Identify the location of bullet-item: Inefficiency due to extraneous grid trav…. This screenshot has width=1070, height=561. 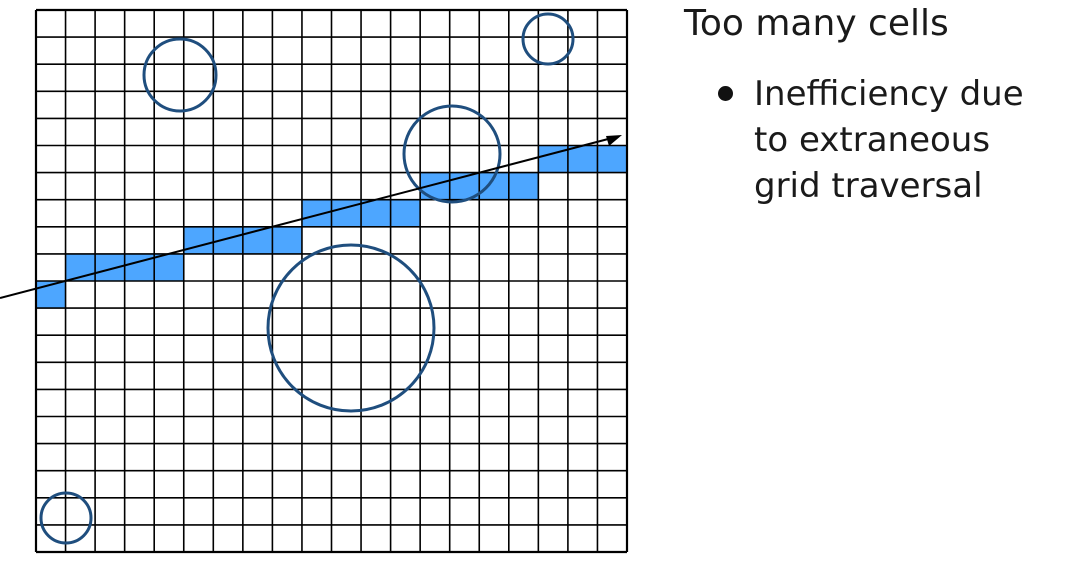
(886, 140).